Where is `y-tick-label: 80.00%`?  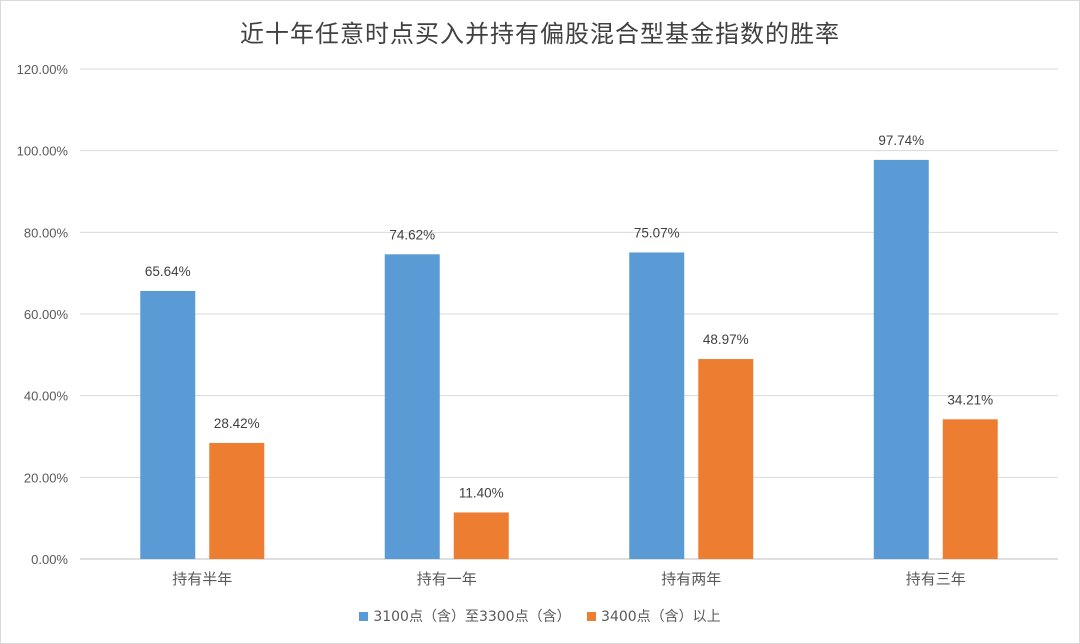 y-tick-label: 80.00% is located at coordinates (46, 232).